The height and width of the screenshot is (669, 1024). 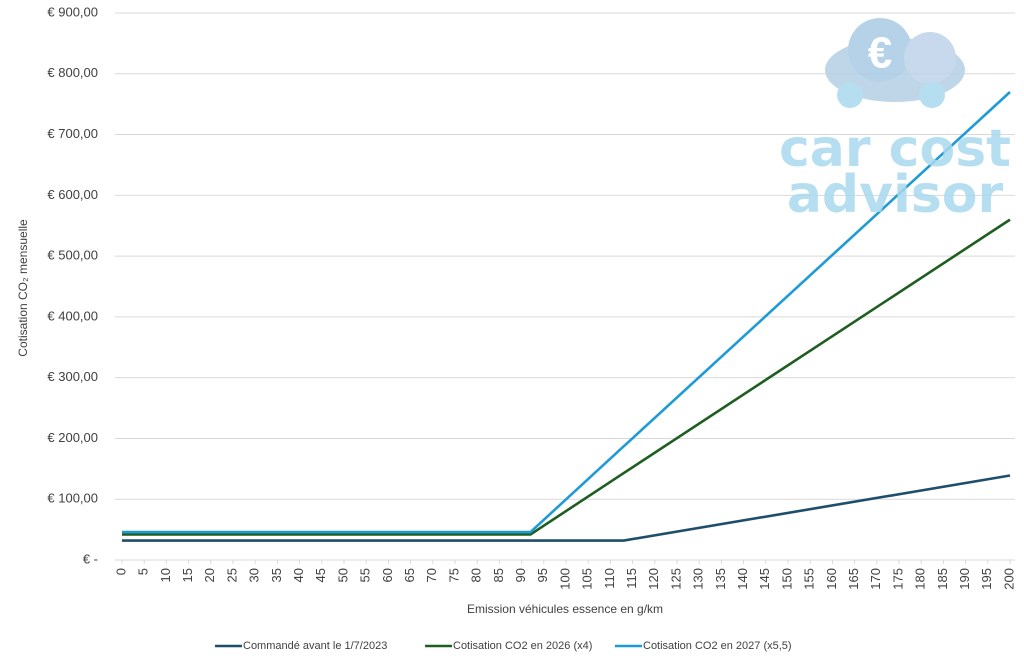 I want to click on logo-text: car cost, so click(x=895, y=149).